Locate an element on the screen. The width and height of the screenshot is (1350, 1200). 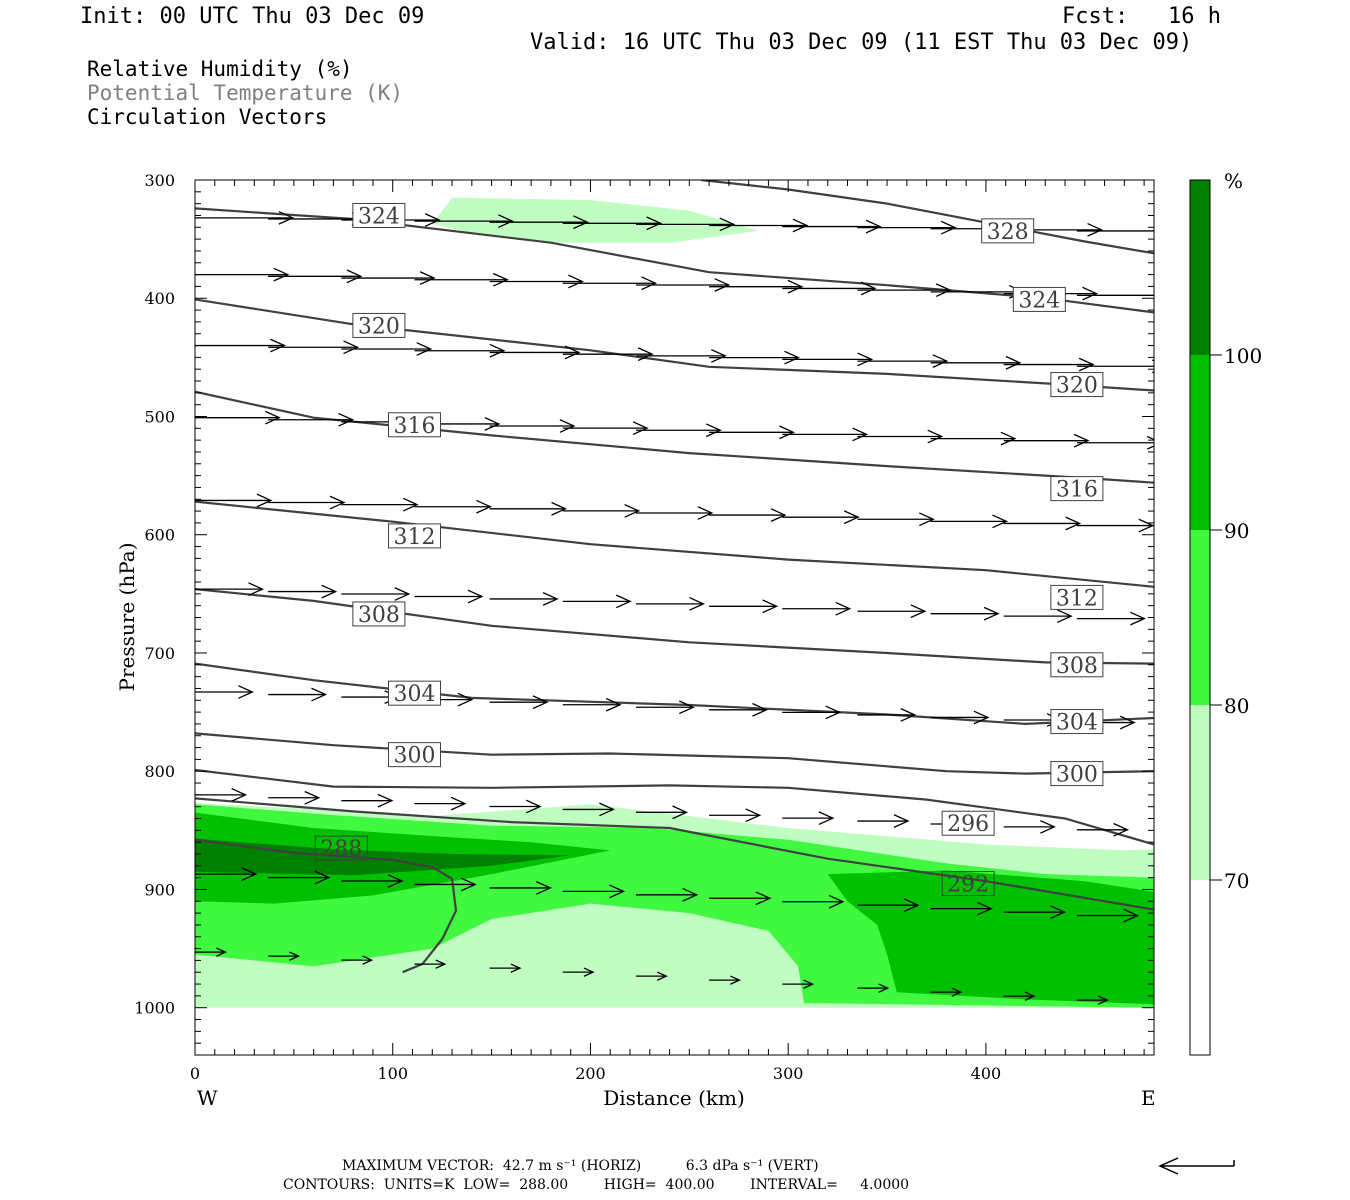
contour-label-text: 312 is located at coordinates (414, 537).